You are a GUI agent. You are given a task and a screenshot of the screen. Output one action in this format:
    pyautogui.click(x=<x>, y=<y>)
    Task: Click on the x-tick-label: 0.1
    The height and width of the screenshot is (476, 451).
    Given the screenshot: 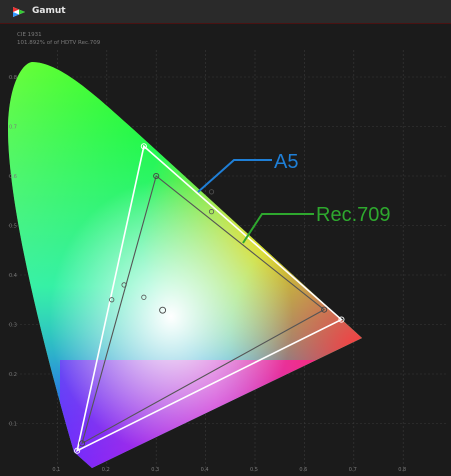 What is the action you would take?
    pyautogui.click(x=56, y=470)
    